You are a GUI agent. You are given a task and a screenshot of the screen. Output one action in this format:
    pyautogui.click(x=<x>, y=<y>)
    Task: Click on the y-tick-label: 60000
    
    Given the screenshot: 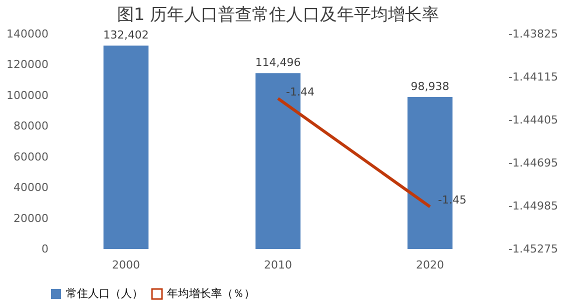 What is the action you would take?
    pyautogui.click(x=31, y=157)
    